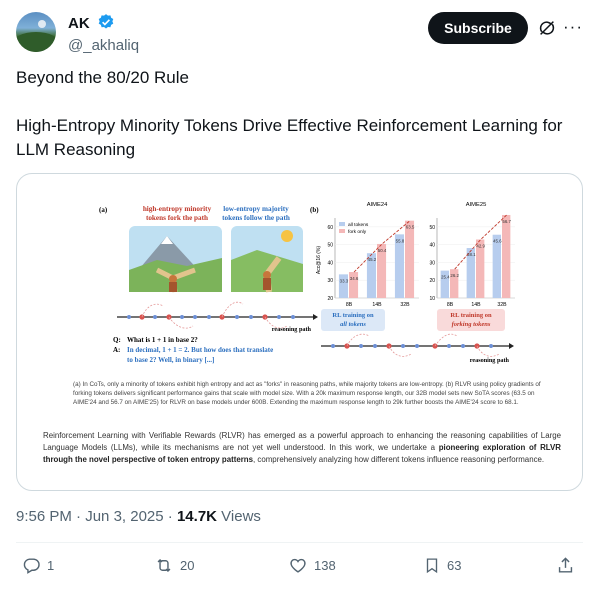  Describe the element at coordinates (454, 275) in the screenshot. I see `bar-value-label: 26.2` at that location.